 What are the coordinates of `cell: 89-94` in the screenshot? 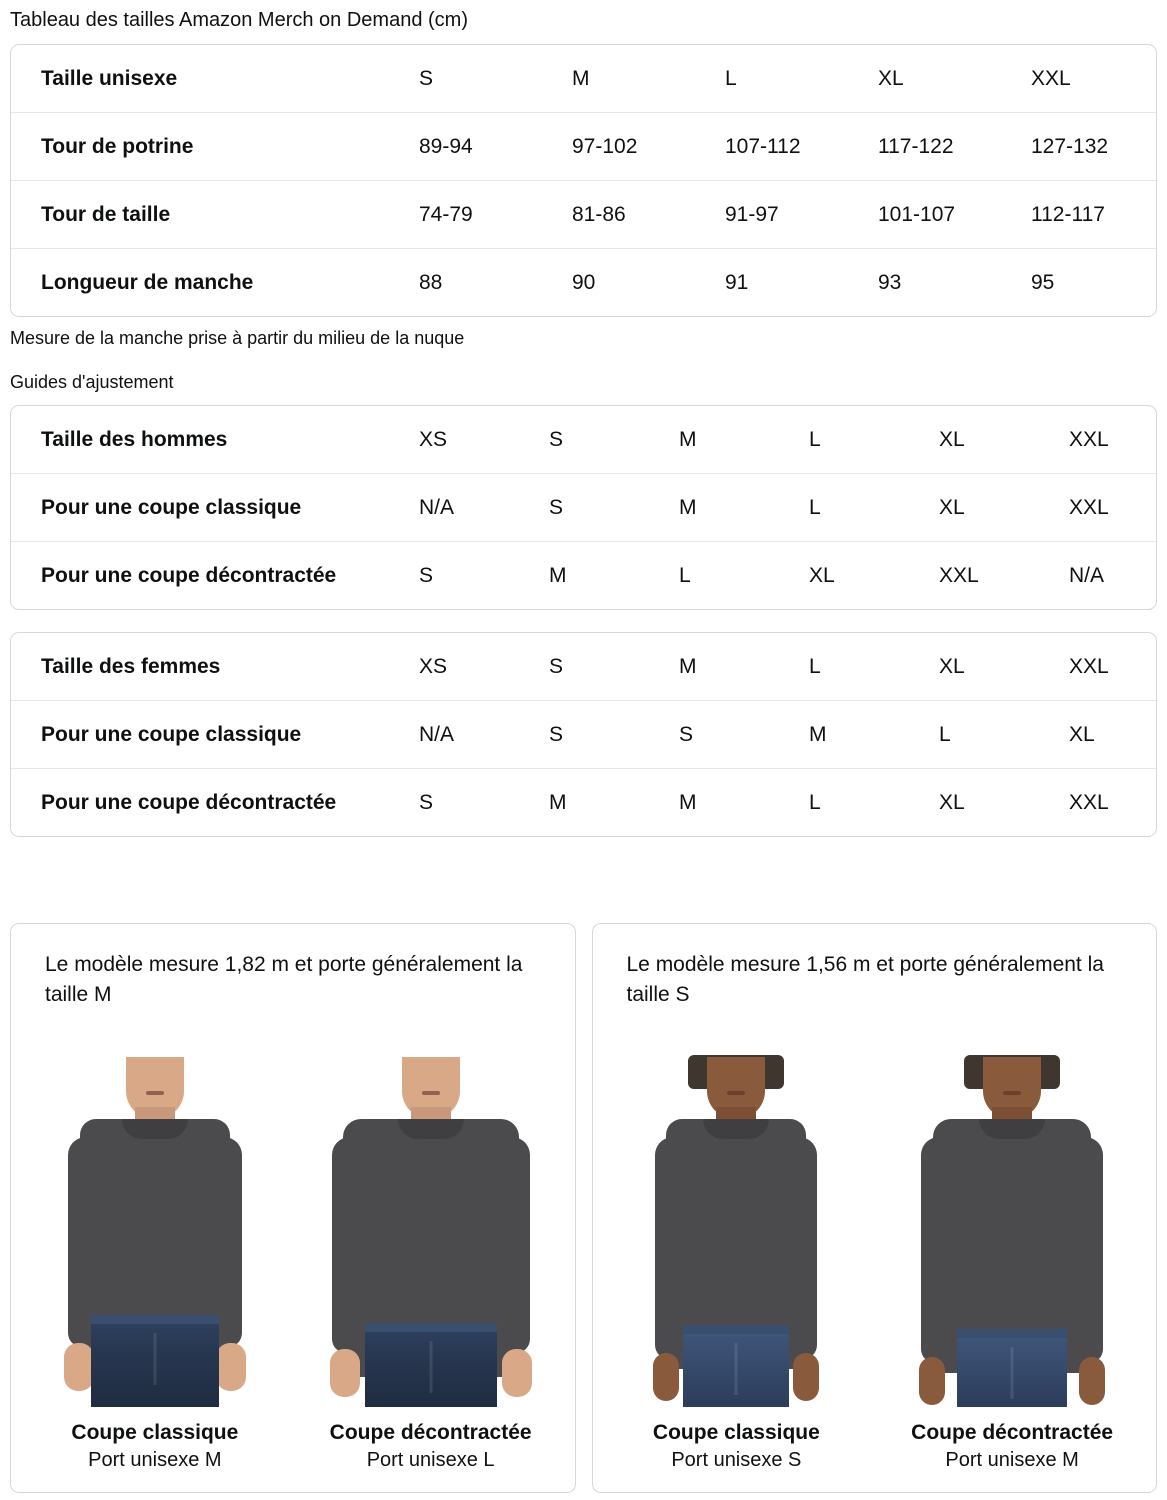 It's located at (495, 146).